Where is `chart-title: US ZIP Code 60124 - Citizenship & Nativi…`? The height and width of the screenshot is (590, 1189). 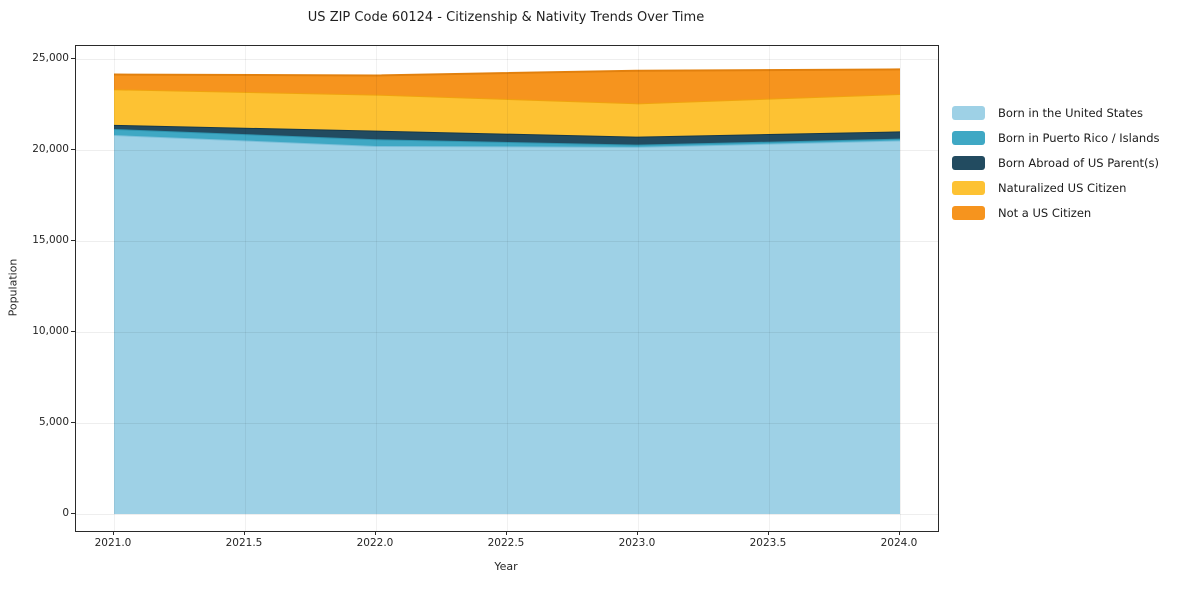 chart-title: US ZIP Code 60124 - Citizenship & Nativi… is located at coordinates (506, 17).